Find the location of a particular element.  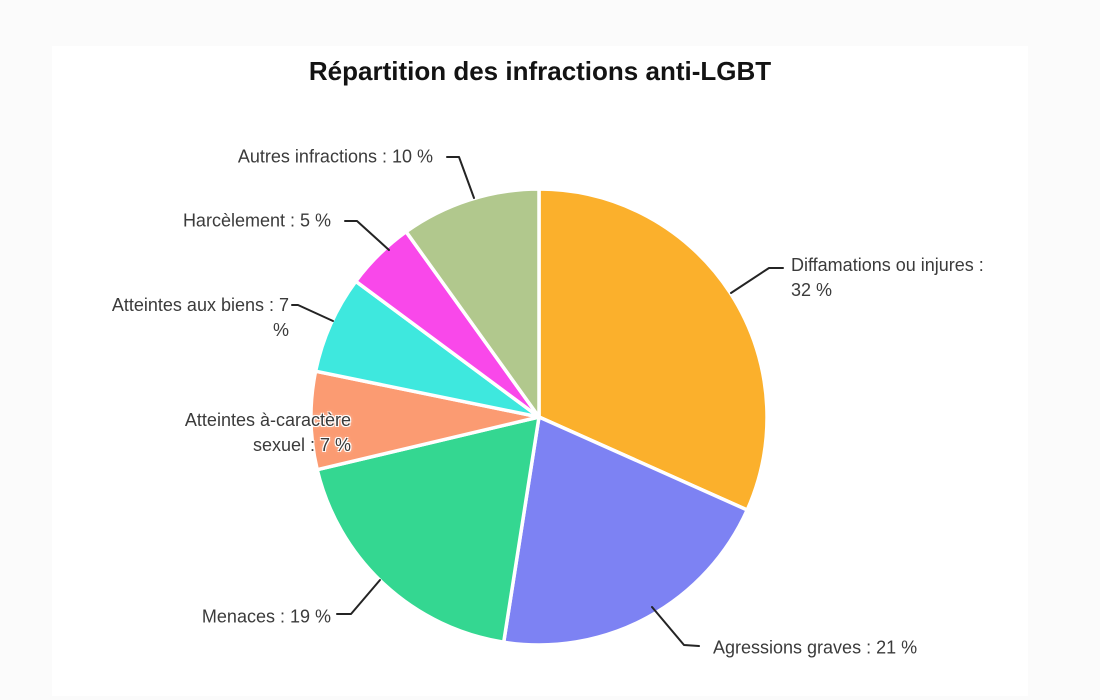

leader-line-diffamations is located at coordinates (757, 280).